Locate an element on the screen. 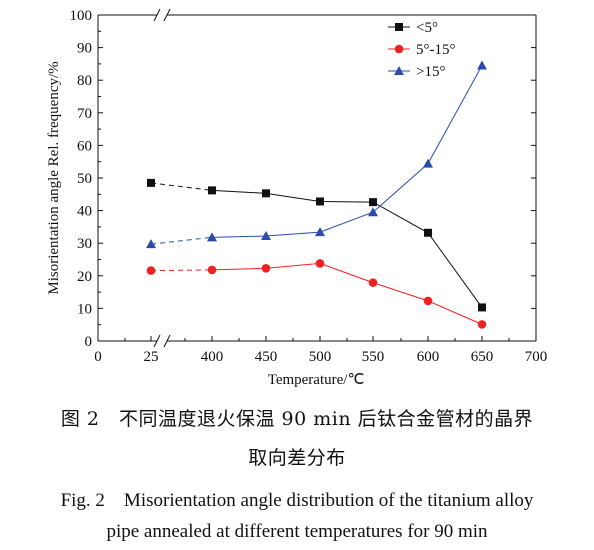 The height and width of the screenshot is (550, 594). y-tick-label: 30 is located at coordinates (84, 244).